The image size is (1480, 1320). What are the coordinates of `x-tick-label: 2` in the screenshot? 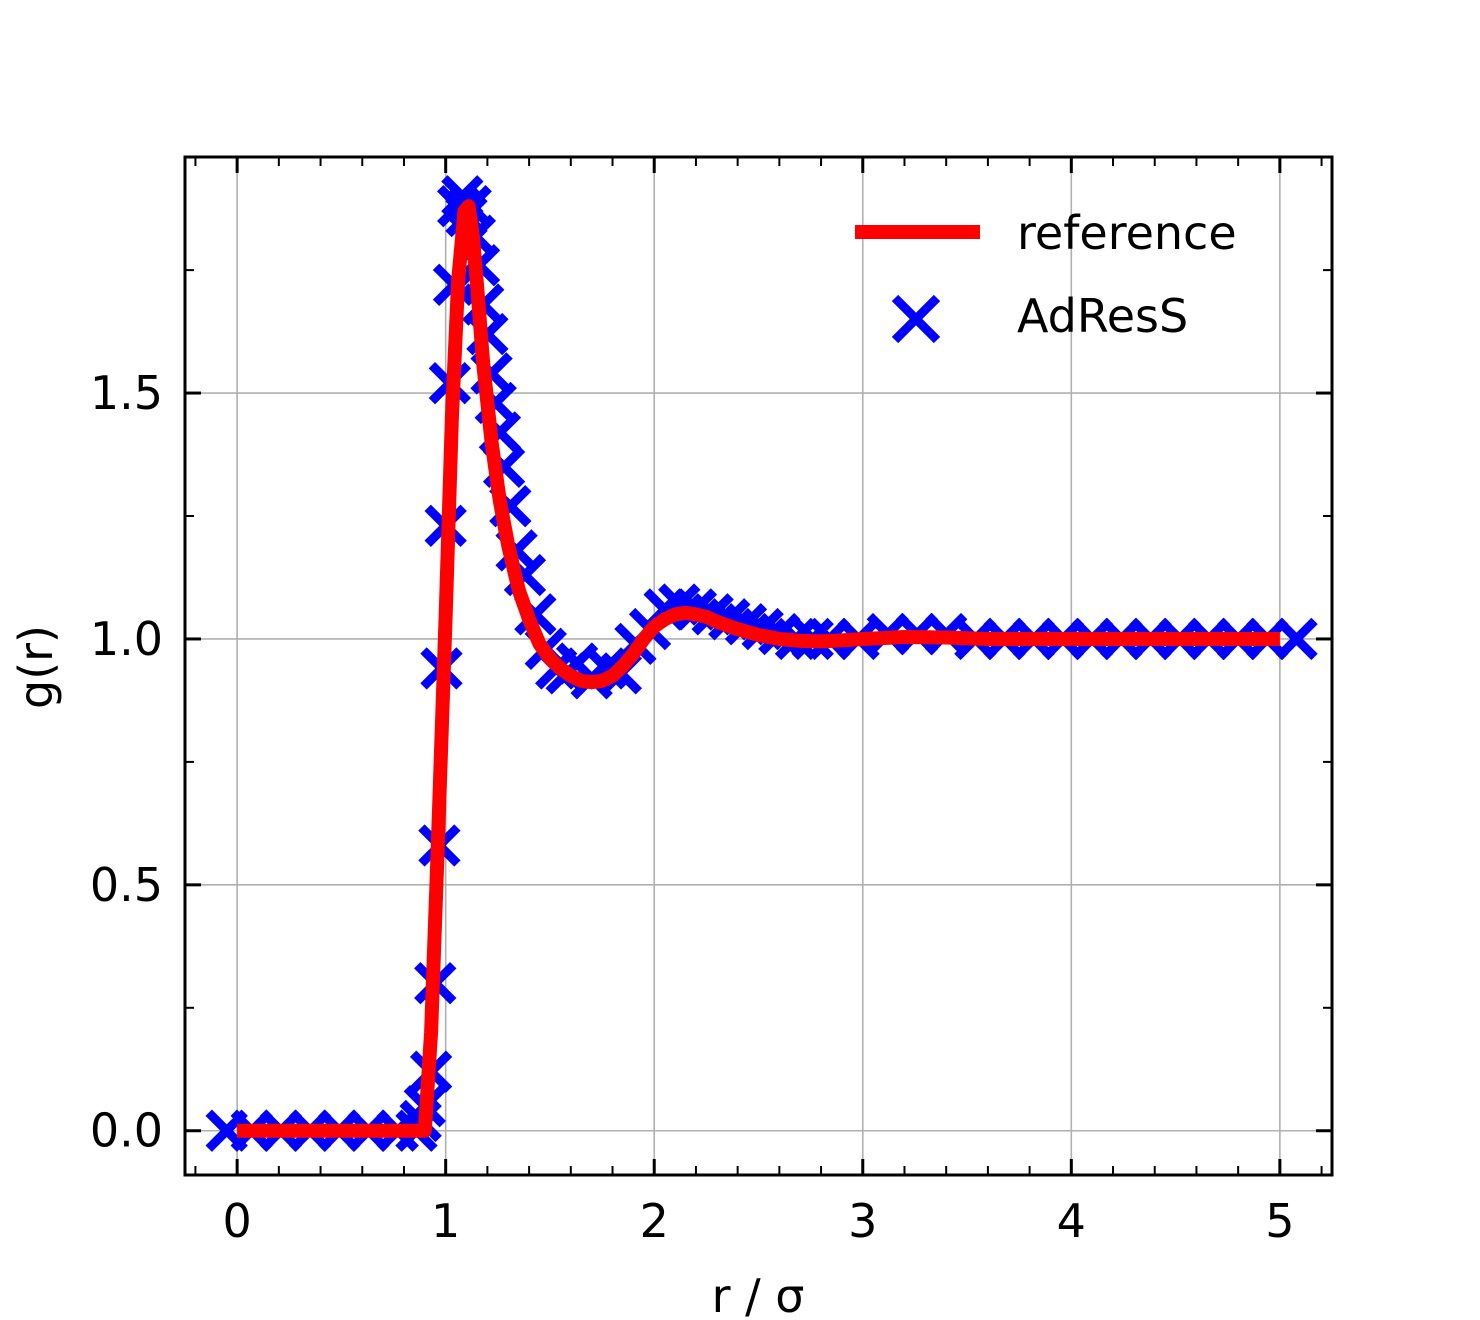 It's located at (654, 1221).